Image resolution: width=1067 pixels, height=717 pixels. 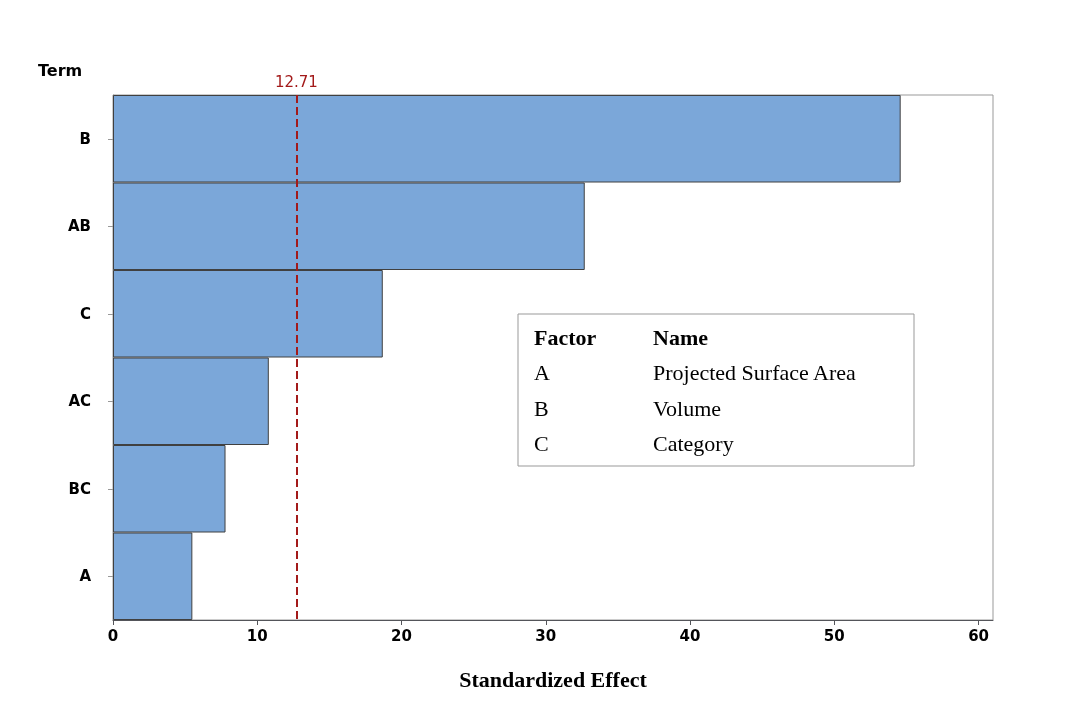 I want to click on annotation: Factor, so click(x=565, y=337).